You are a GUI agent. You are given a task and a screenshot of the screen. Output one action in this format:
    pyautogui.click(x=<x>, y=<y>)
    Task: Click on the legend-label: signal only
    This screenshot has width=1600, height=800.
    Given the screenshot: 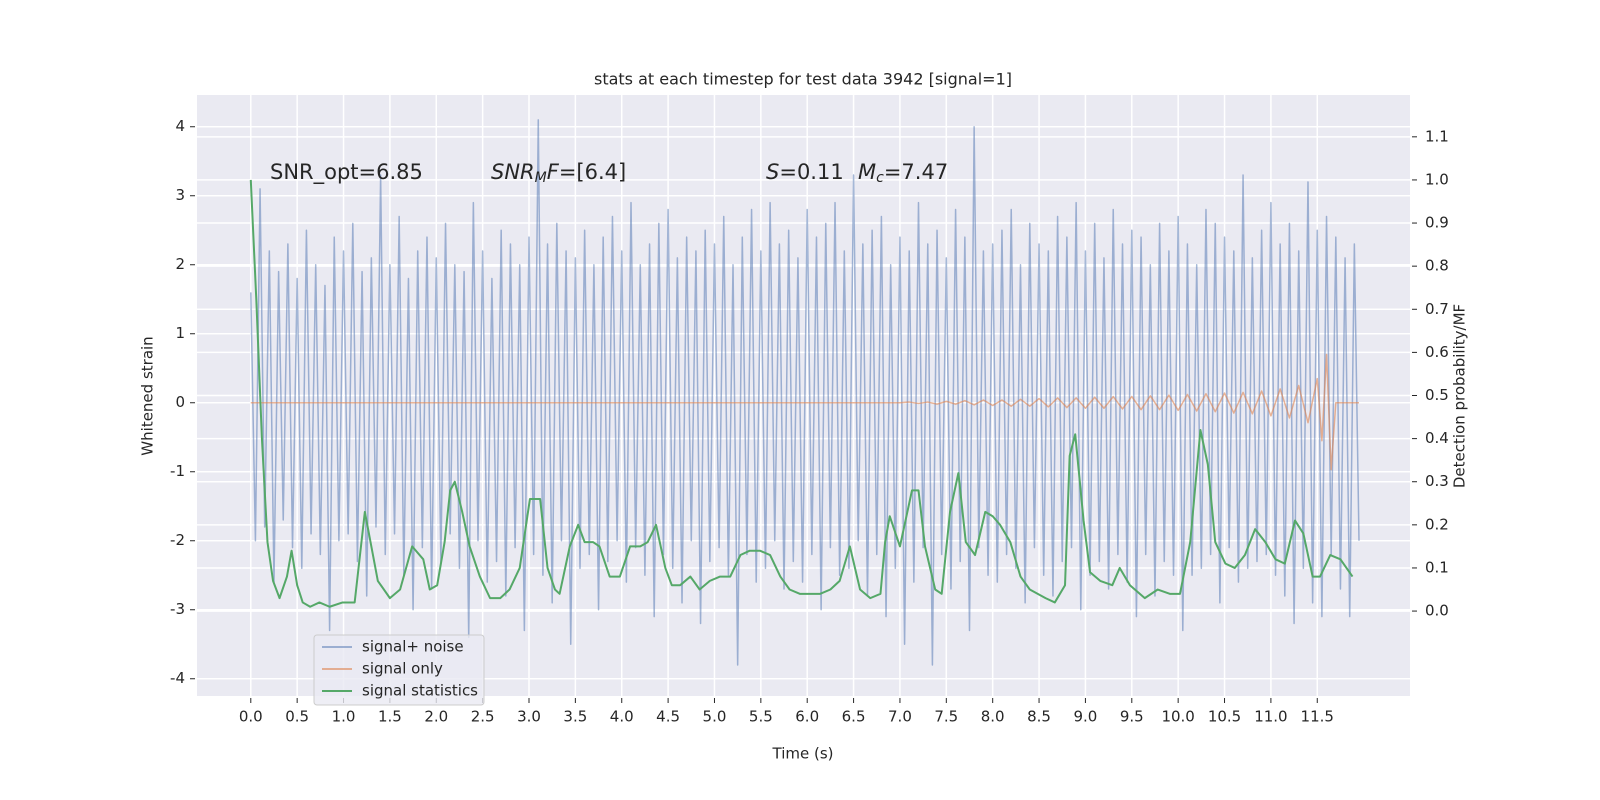 What is the action you would take?
    pyautogui.click(x=402, y=669)
    